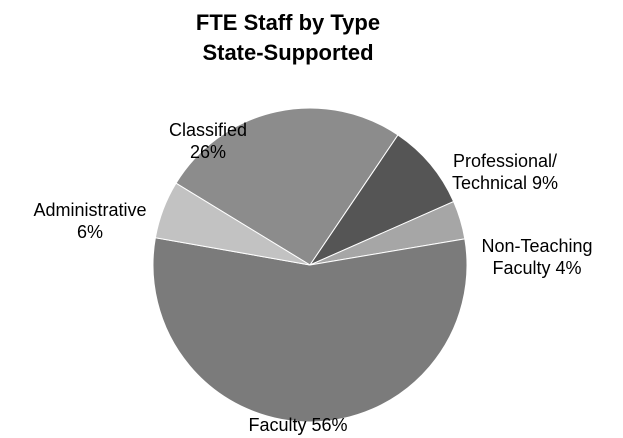 This screenshot has height=438, width=623. I want to click on chart-title: FTE Staff by Type, so click(288, 22).